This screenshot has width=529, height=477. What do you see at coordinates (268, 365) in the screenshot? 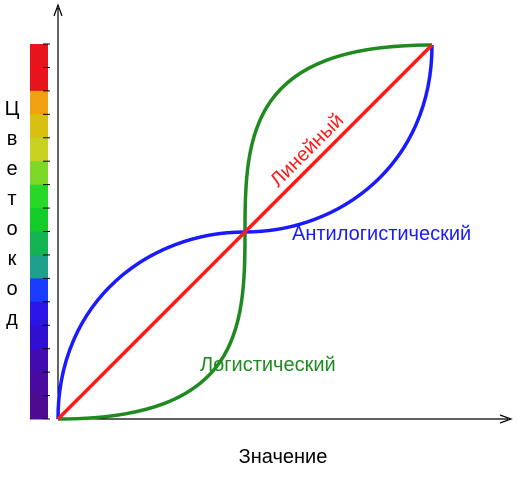
I see `logistic-label: Логистический` at bounding box center [268, 365].